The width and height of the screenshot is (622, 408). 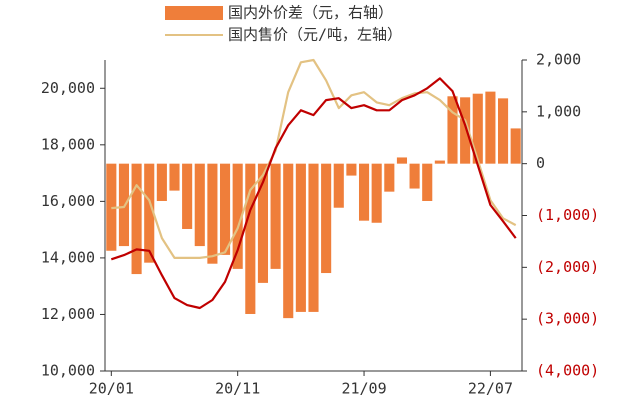 I want to click on y2-tick-label: (3,000), so click(x=567, y=319).